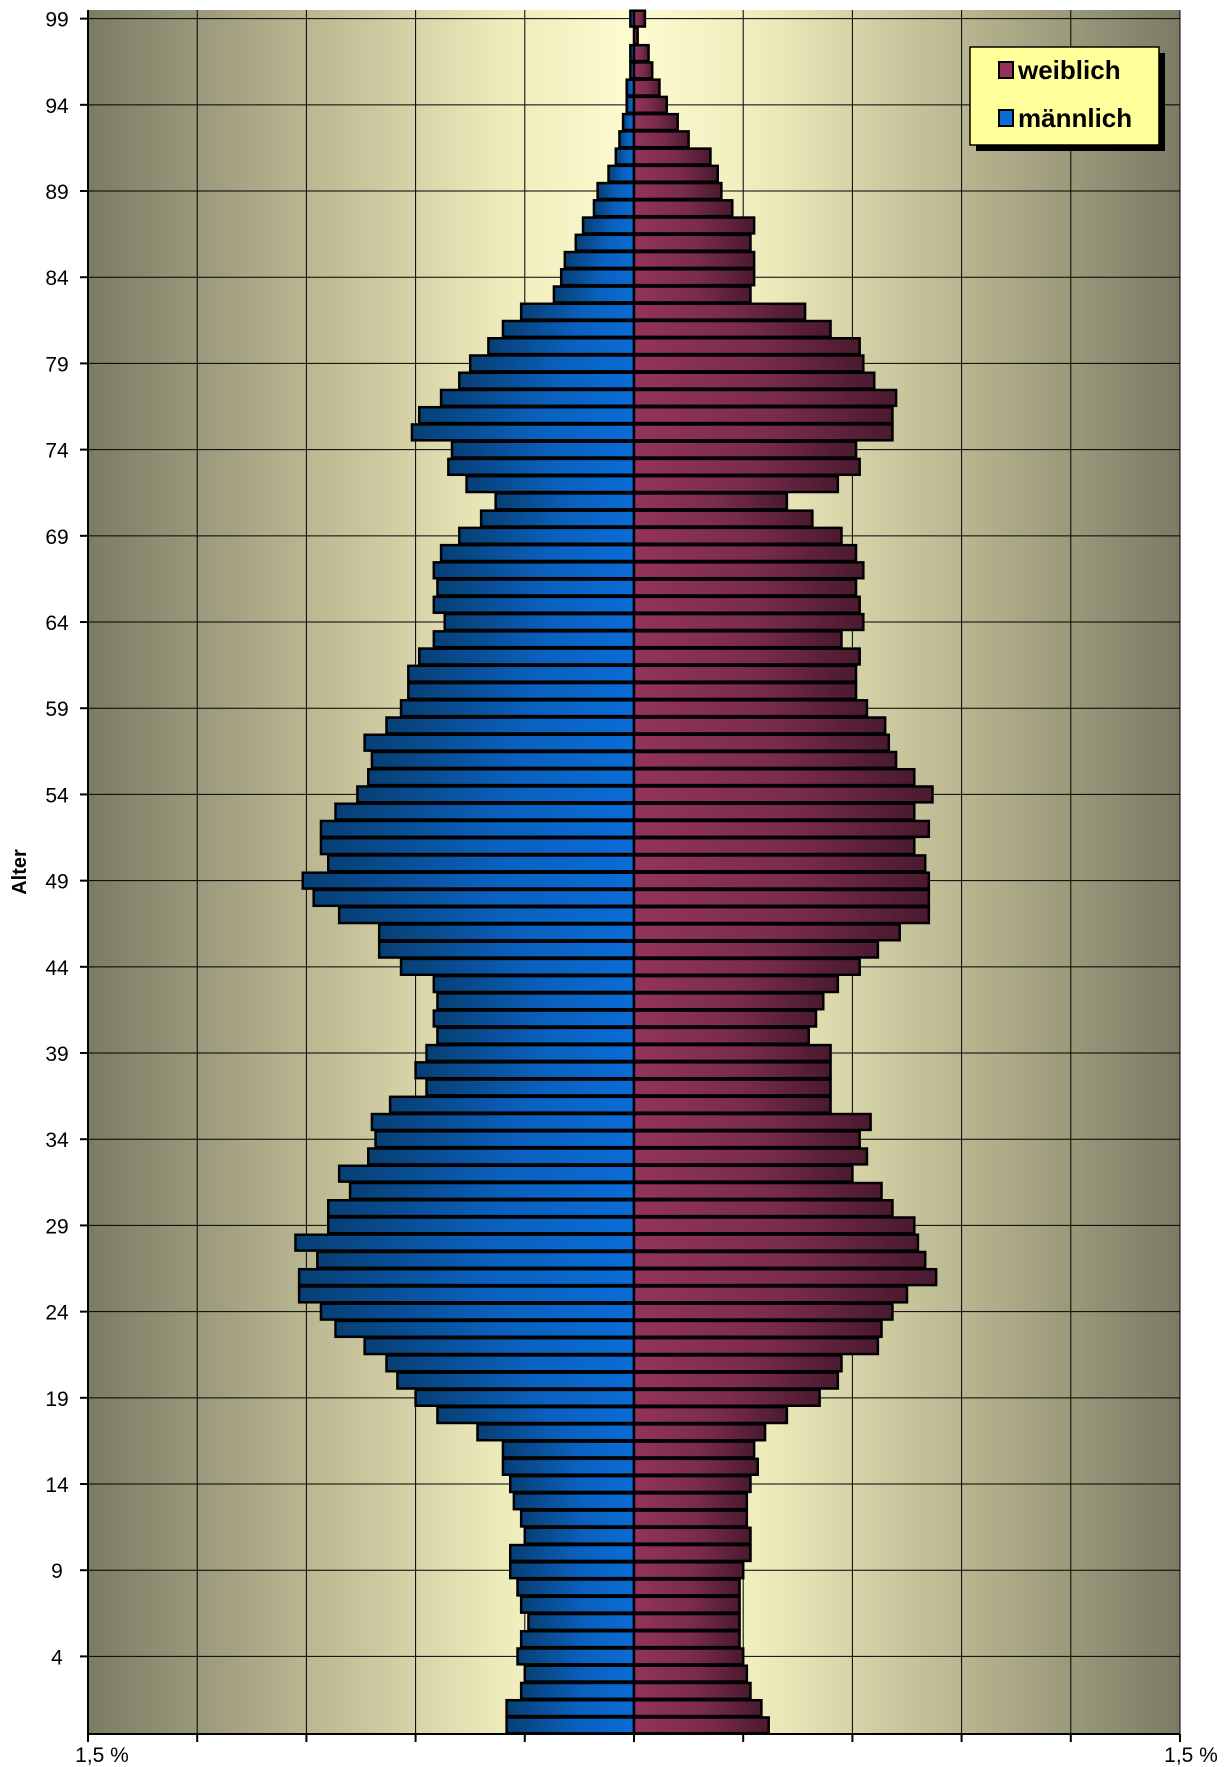 Image resolution: width=1229 pixels, height=1767 pixels. I want to click on legend-label-maennlich: männlich, so click(1075, 118).